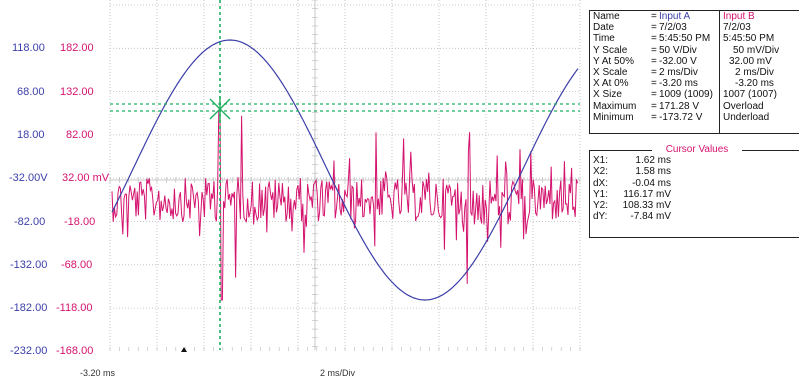 The image size is (799, 378). Describe the element at coordinates (606, 16) in the screenshot. I see `info-label: Name` at that location.